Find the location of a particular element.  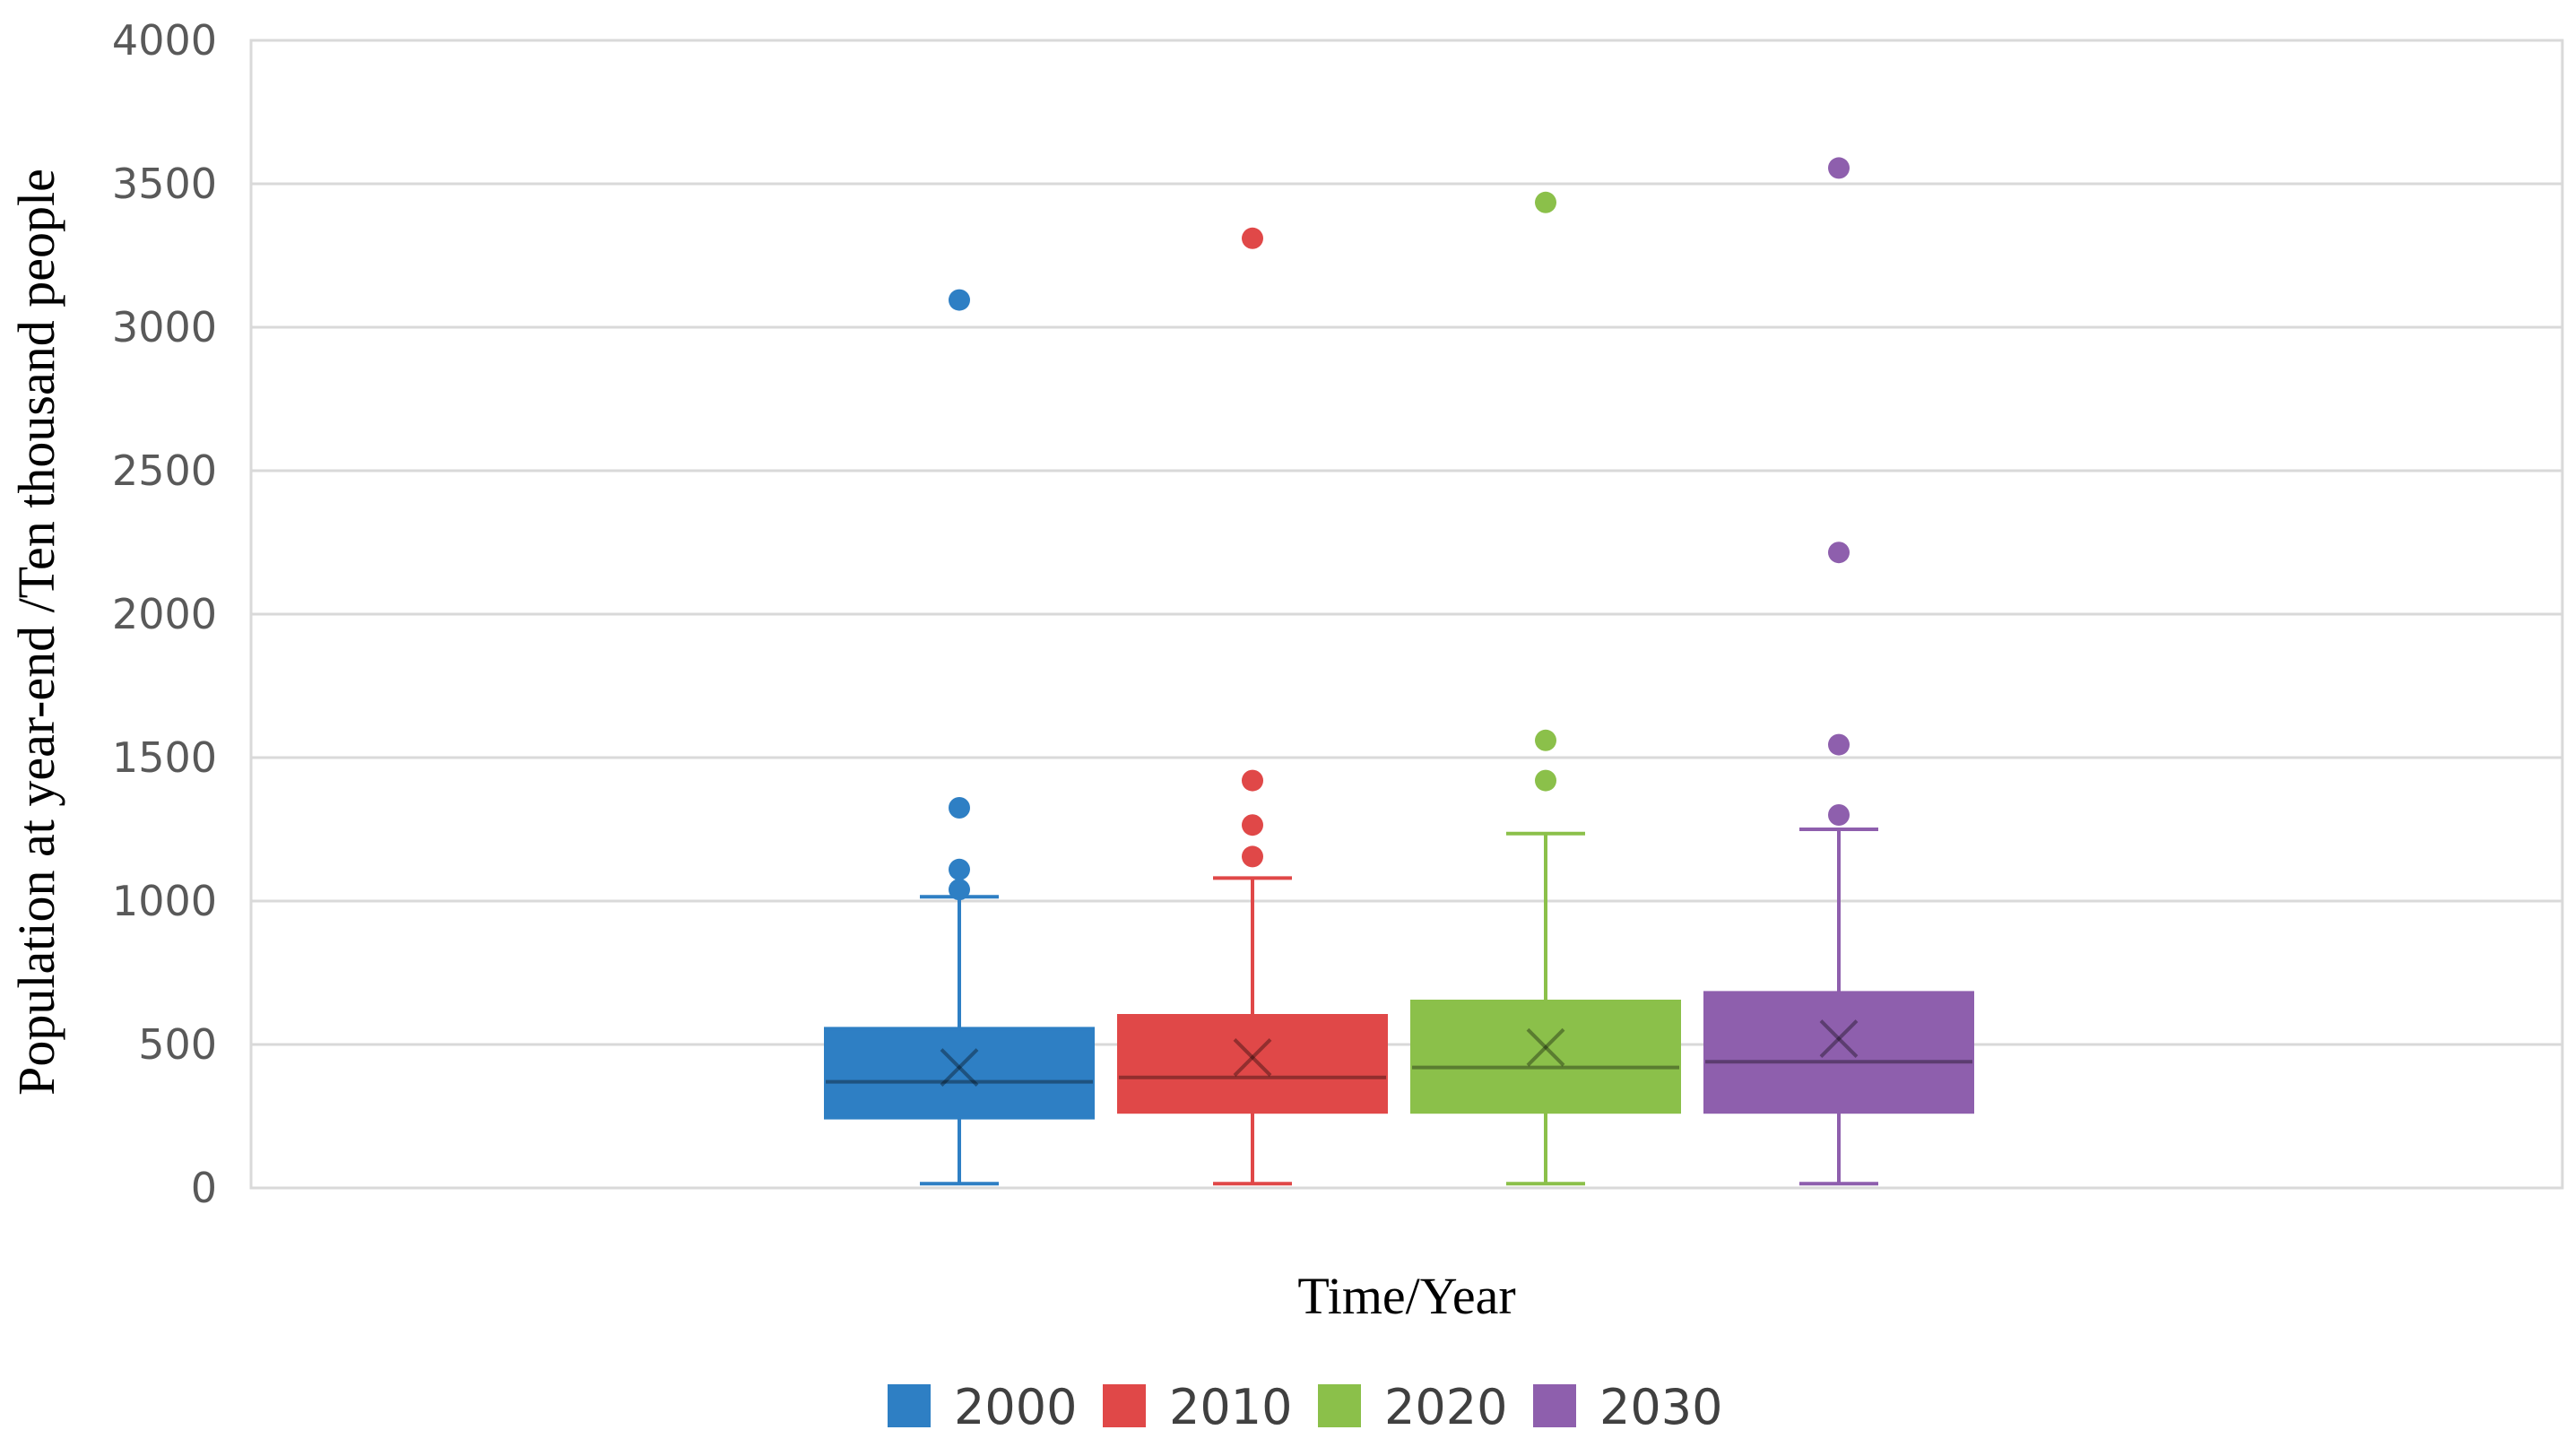

y-tick-label: 2000 is located at coordinates (164, 614).